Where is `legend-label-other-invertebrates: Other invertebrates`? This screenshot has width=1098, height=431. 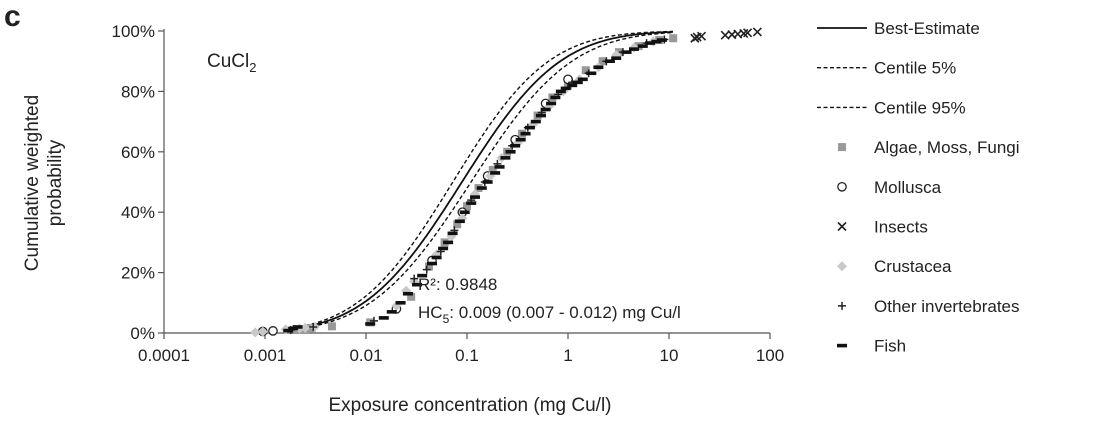
legend-label-other-invertebrates: Other invertebrates is located at coordinates (947, 306).